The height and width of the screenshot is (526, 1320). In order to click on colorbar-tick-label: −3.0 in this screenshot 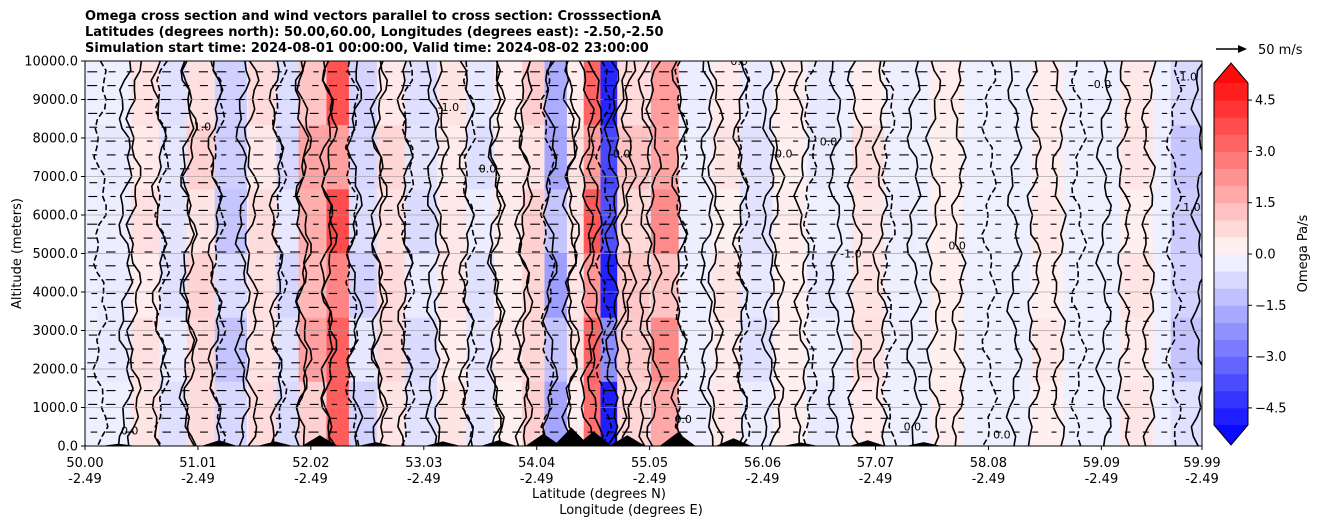, I will do `click(1271, 357)`.